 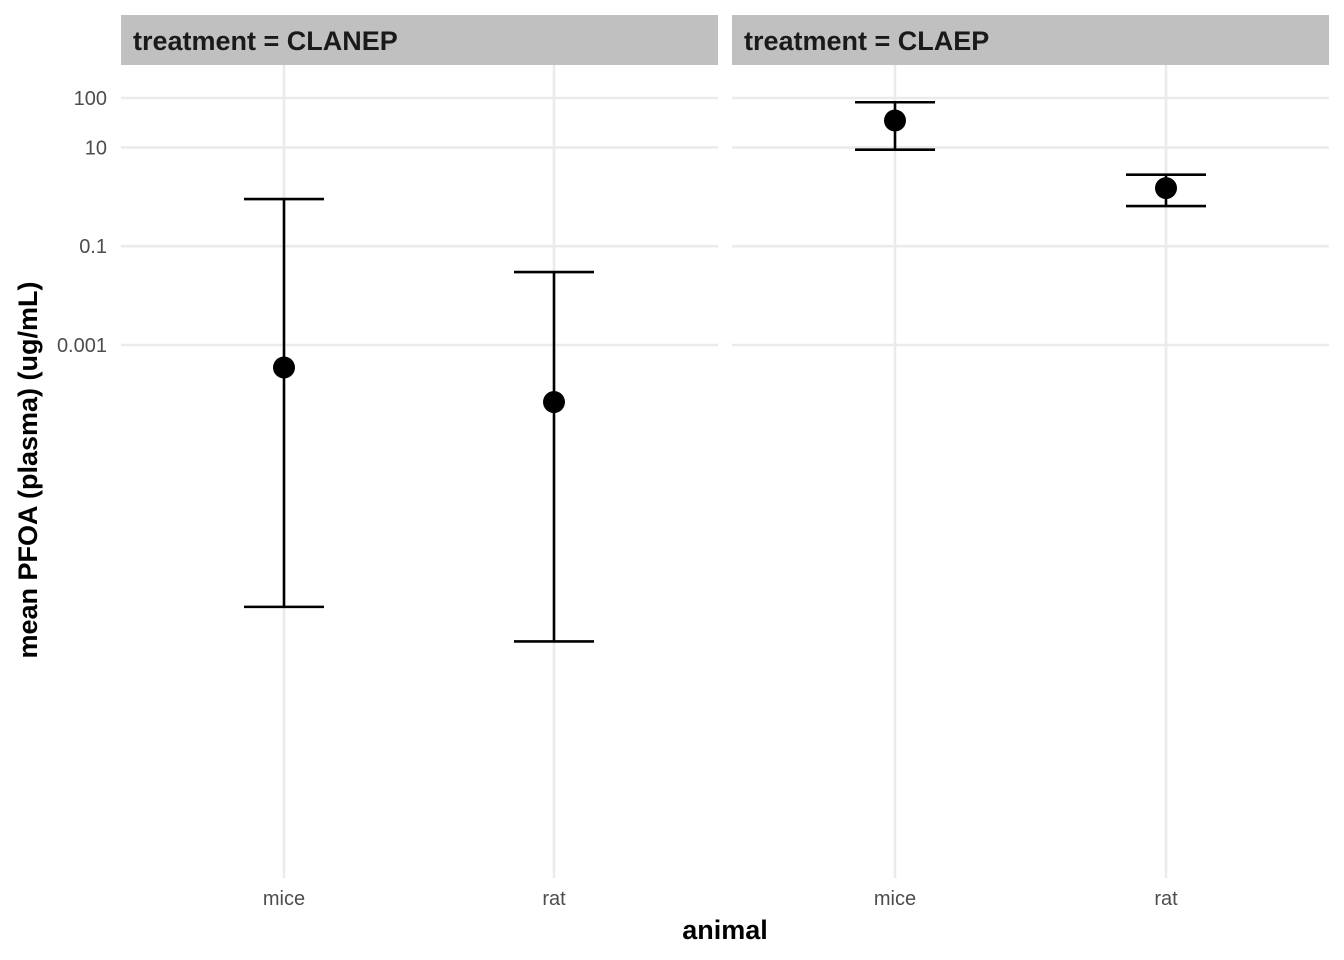 I want to click on x-axis-title: animal, so click(x=725, y=930).